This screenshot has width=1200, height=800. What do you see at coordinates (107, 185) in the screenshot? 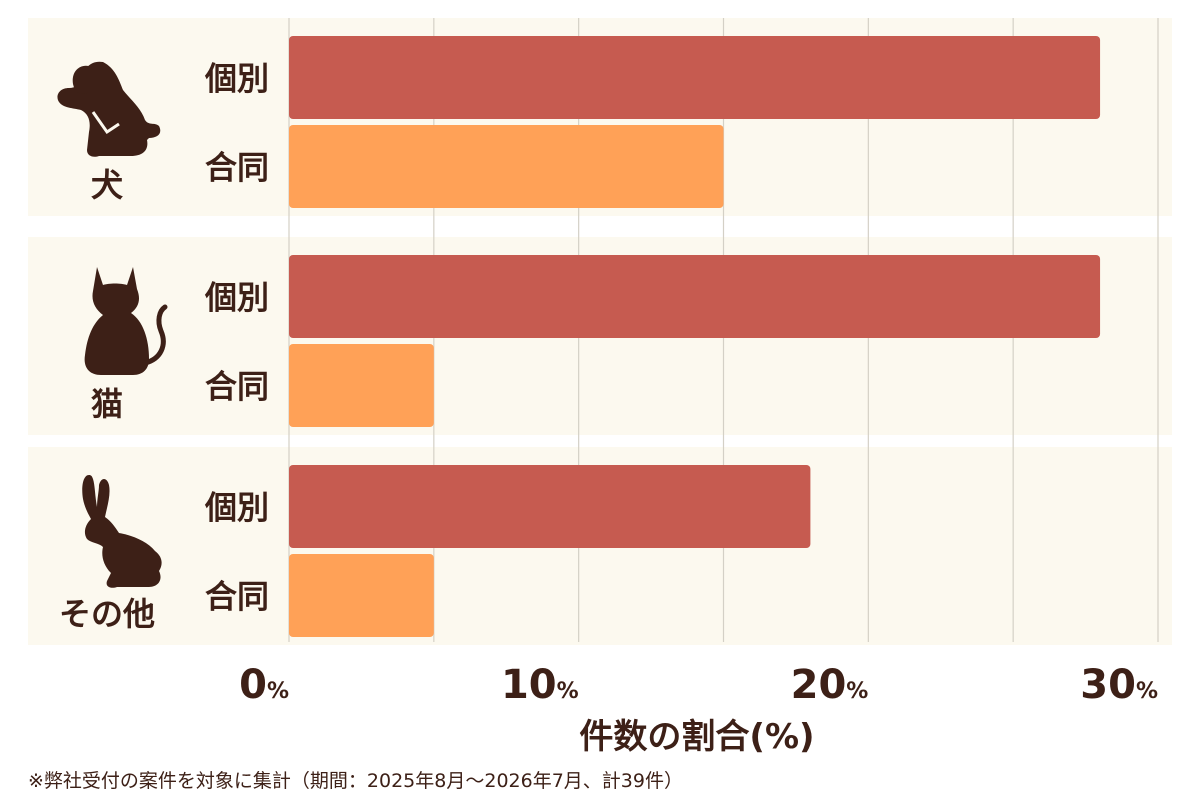
I see `group-label: 犬` at bounding box center [107, 185].